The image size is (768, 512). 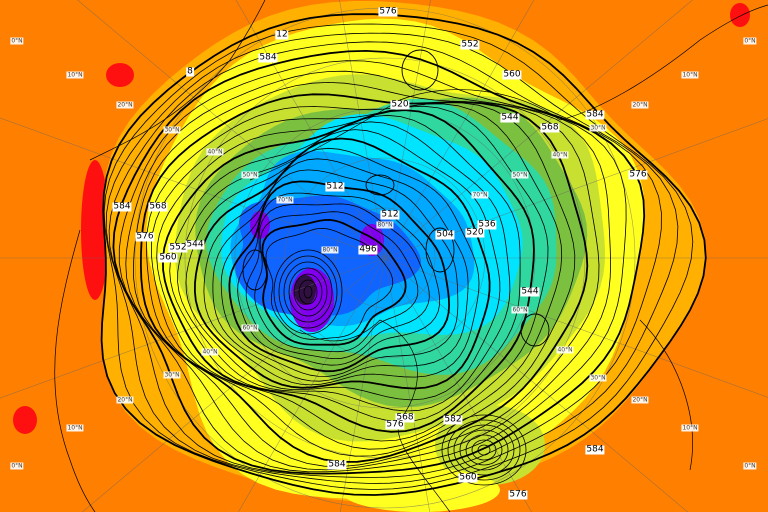 I want to click on contour-label: 536, so click(x=487, y=224).